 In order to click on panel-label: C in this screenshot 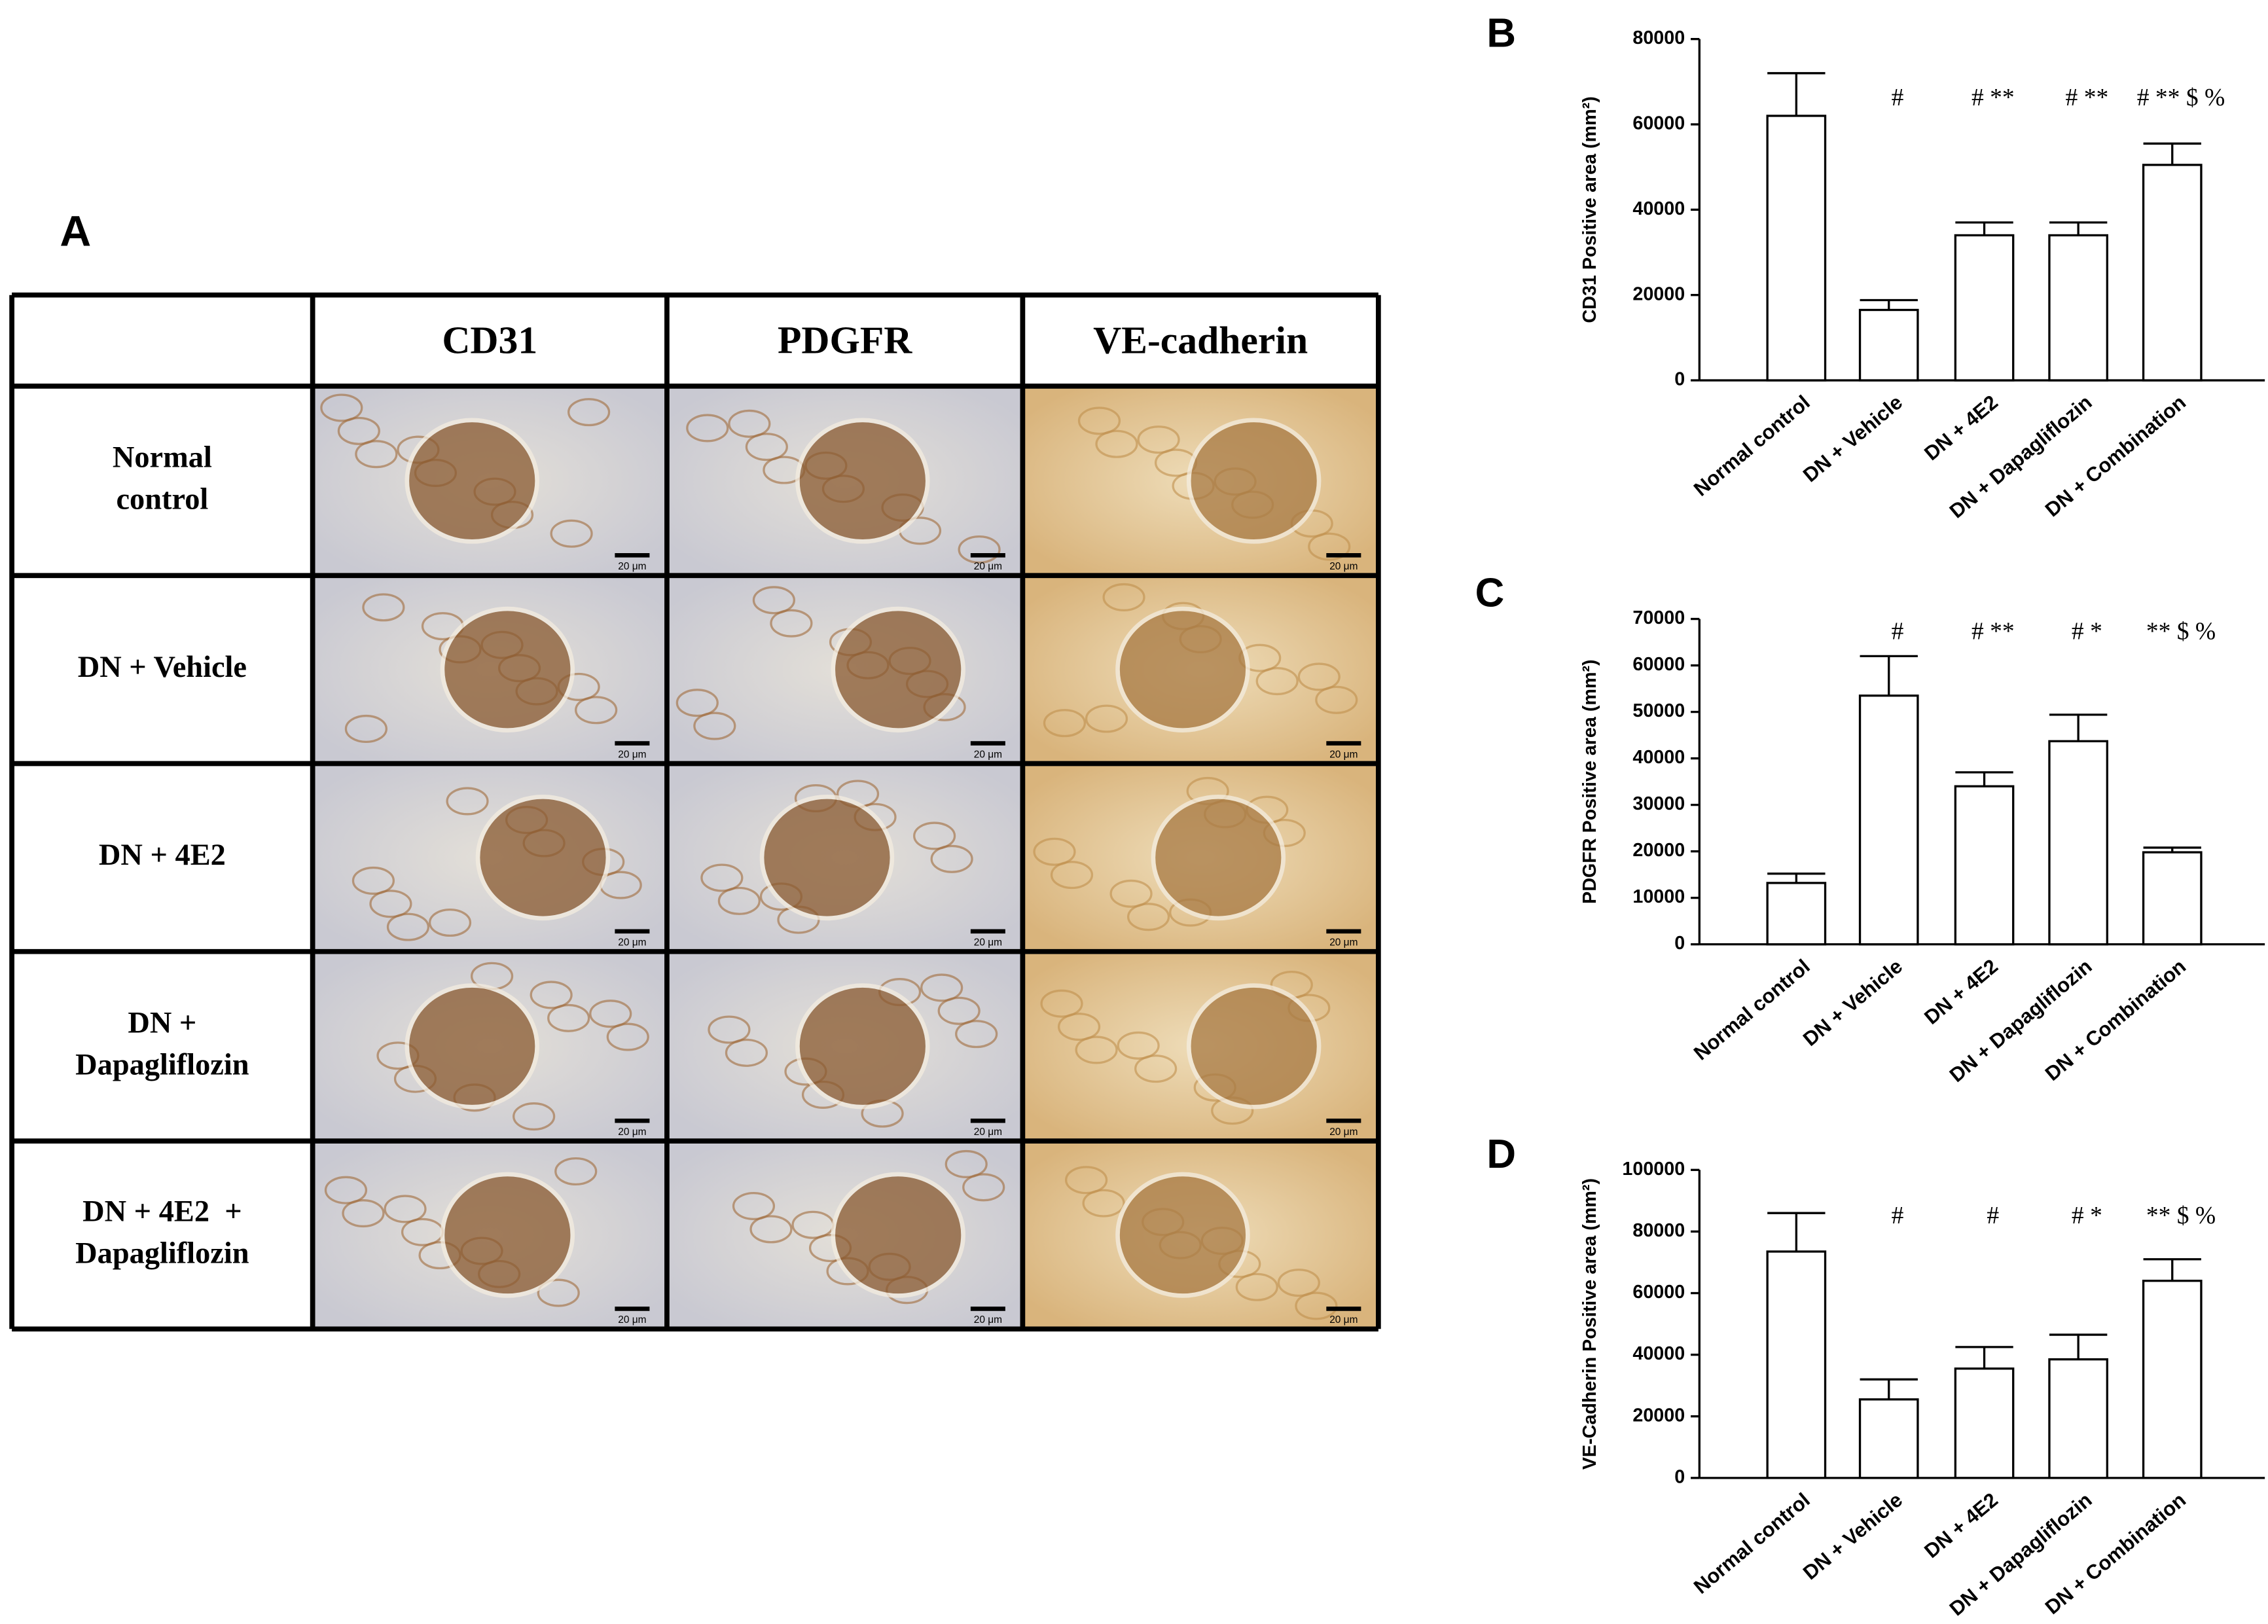, I will do `click(1490, 593)`.